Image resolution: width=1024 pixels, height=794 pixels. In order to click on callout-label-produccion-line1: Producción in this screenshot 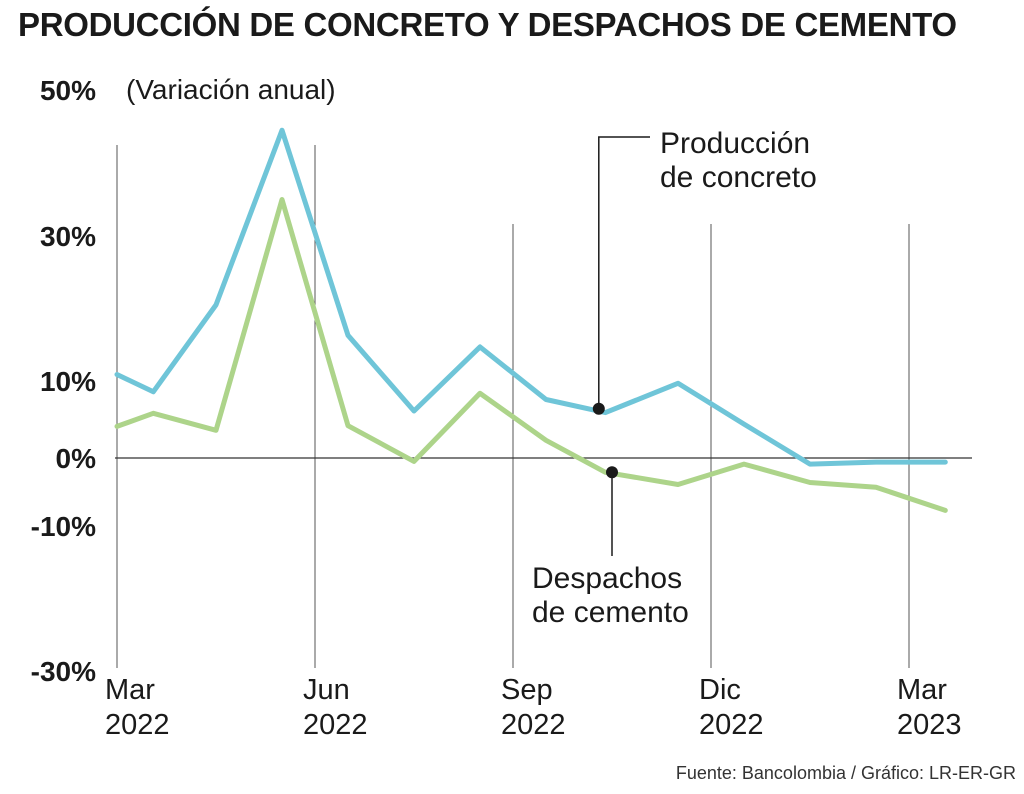, I will do `click(735, 143)`.